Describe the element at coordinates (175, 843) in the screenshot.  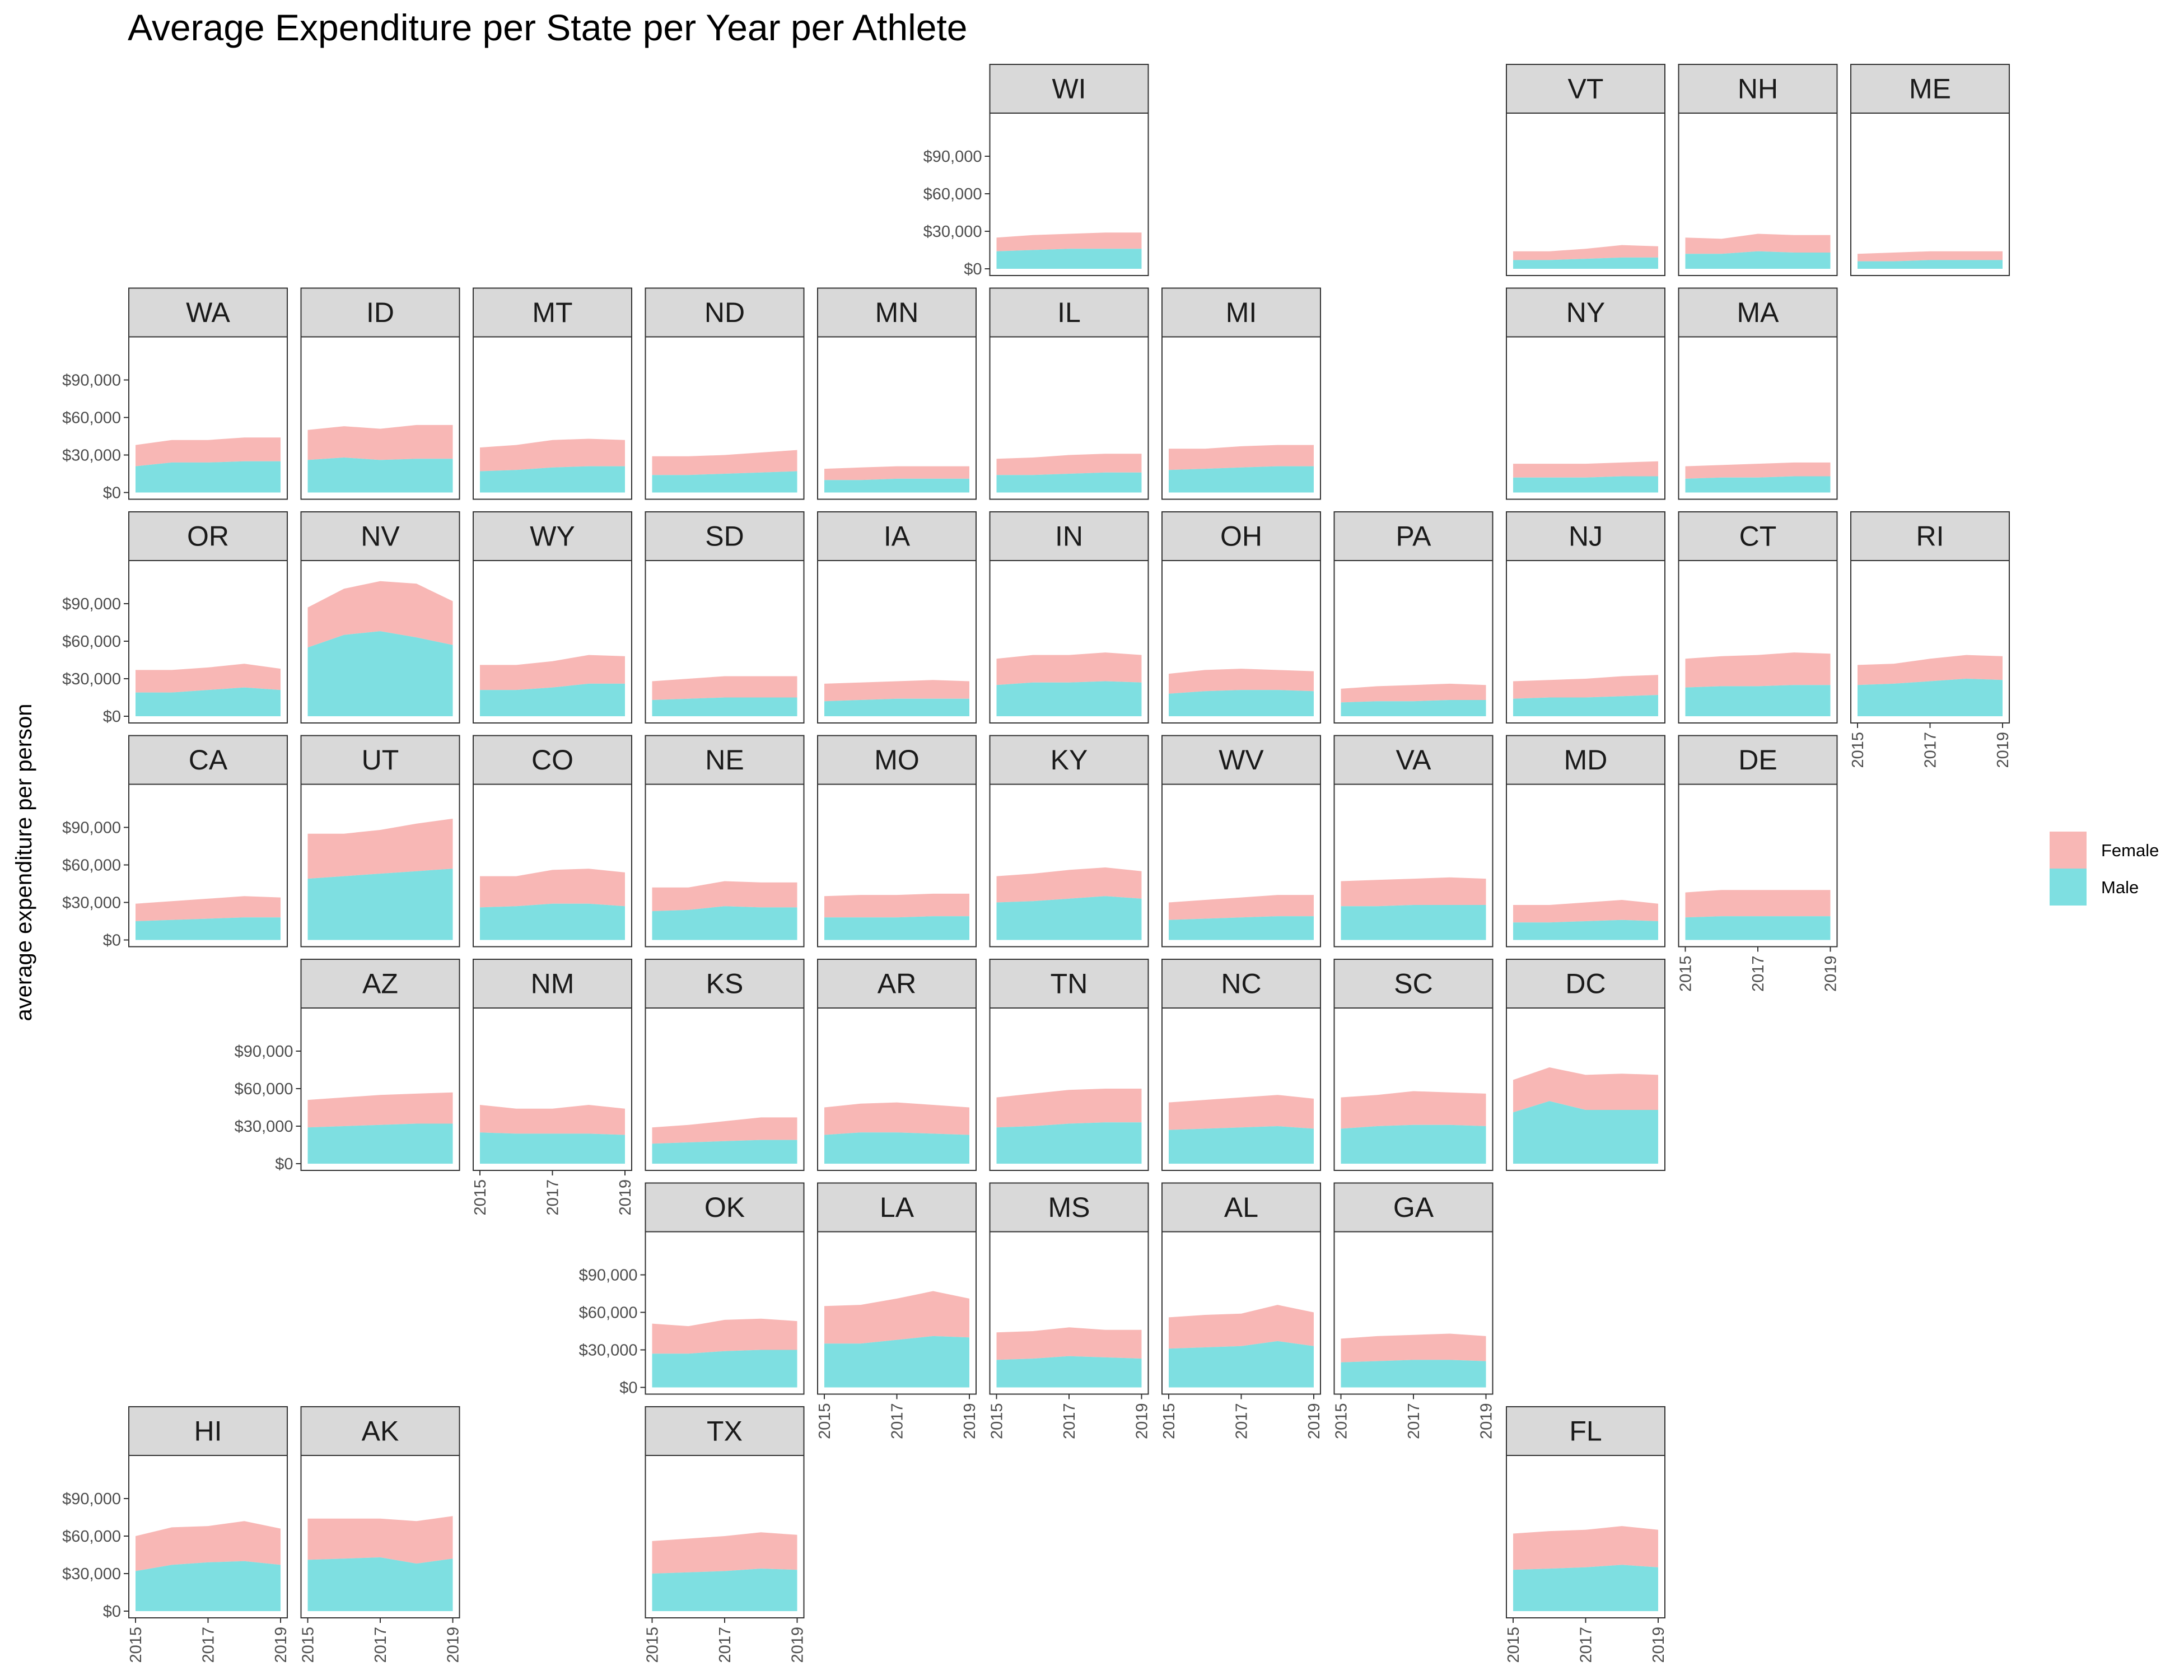
I see `panel-ca: CA $0 $30,000 $60,000 $90,000` at that location.